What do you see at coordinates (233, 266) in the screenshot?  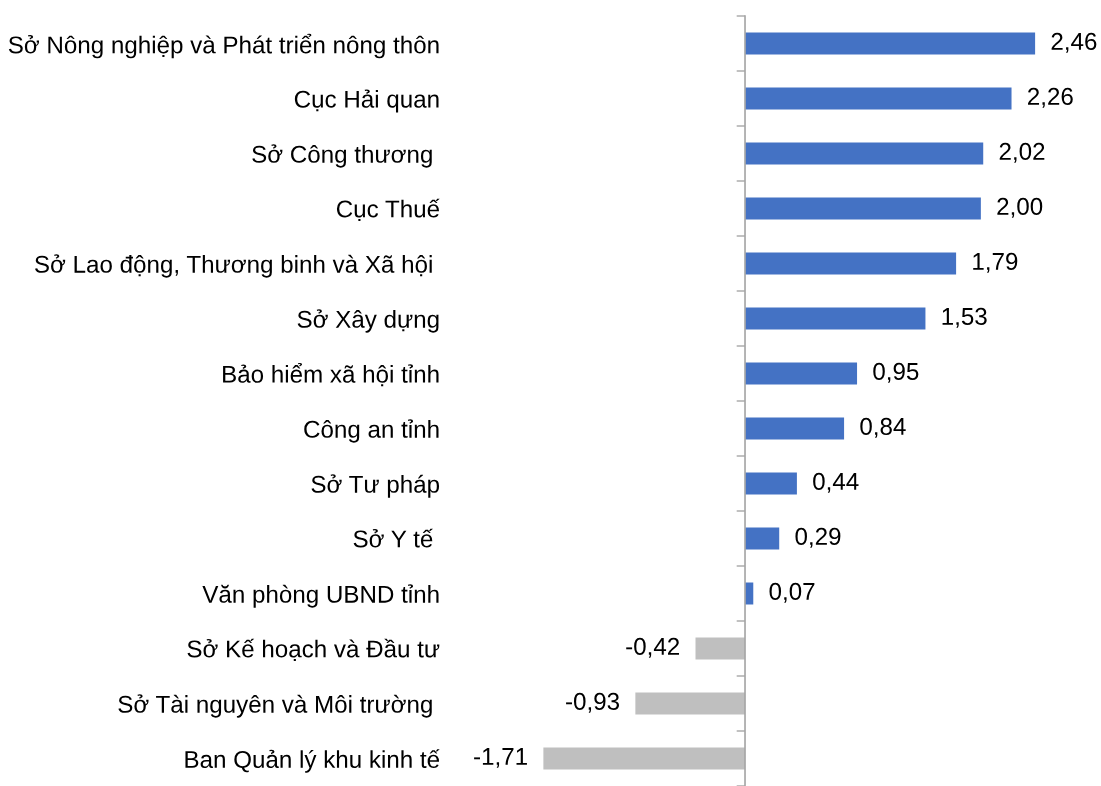 I see `y-tick-label: Sở Lao động, Thương binh và Xã hội` at bounding box center [233, 266].